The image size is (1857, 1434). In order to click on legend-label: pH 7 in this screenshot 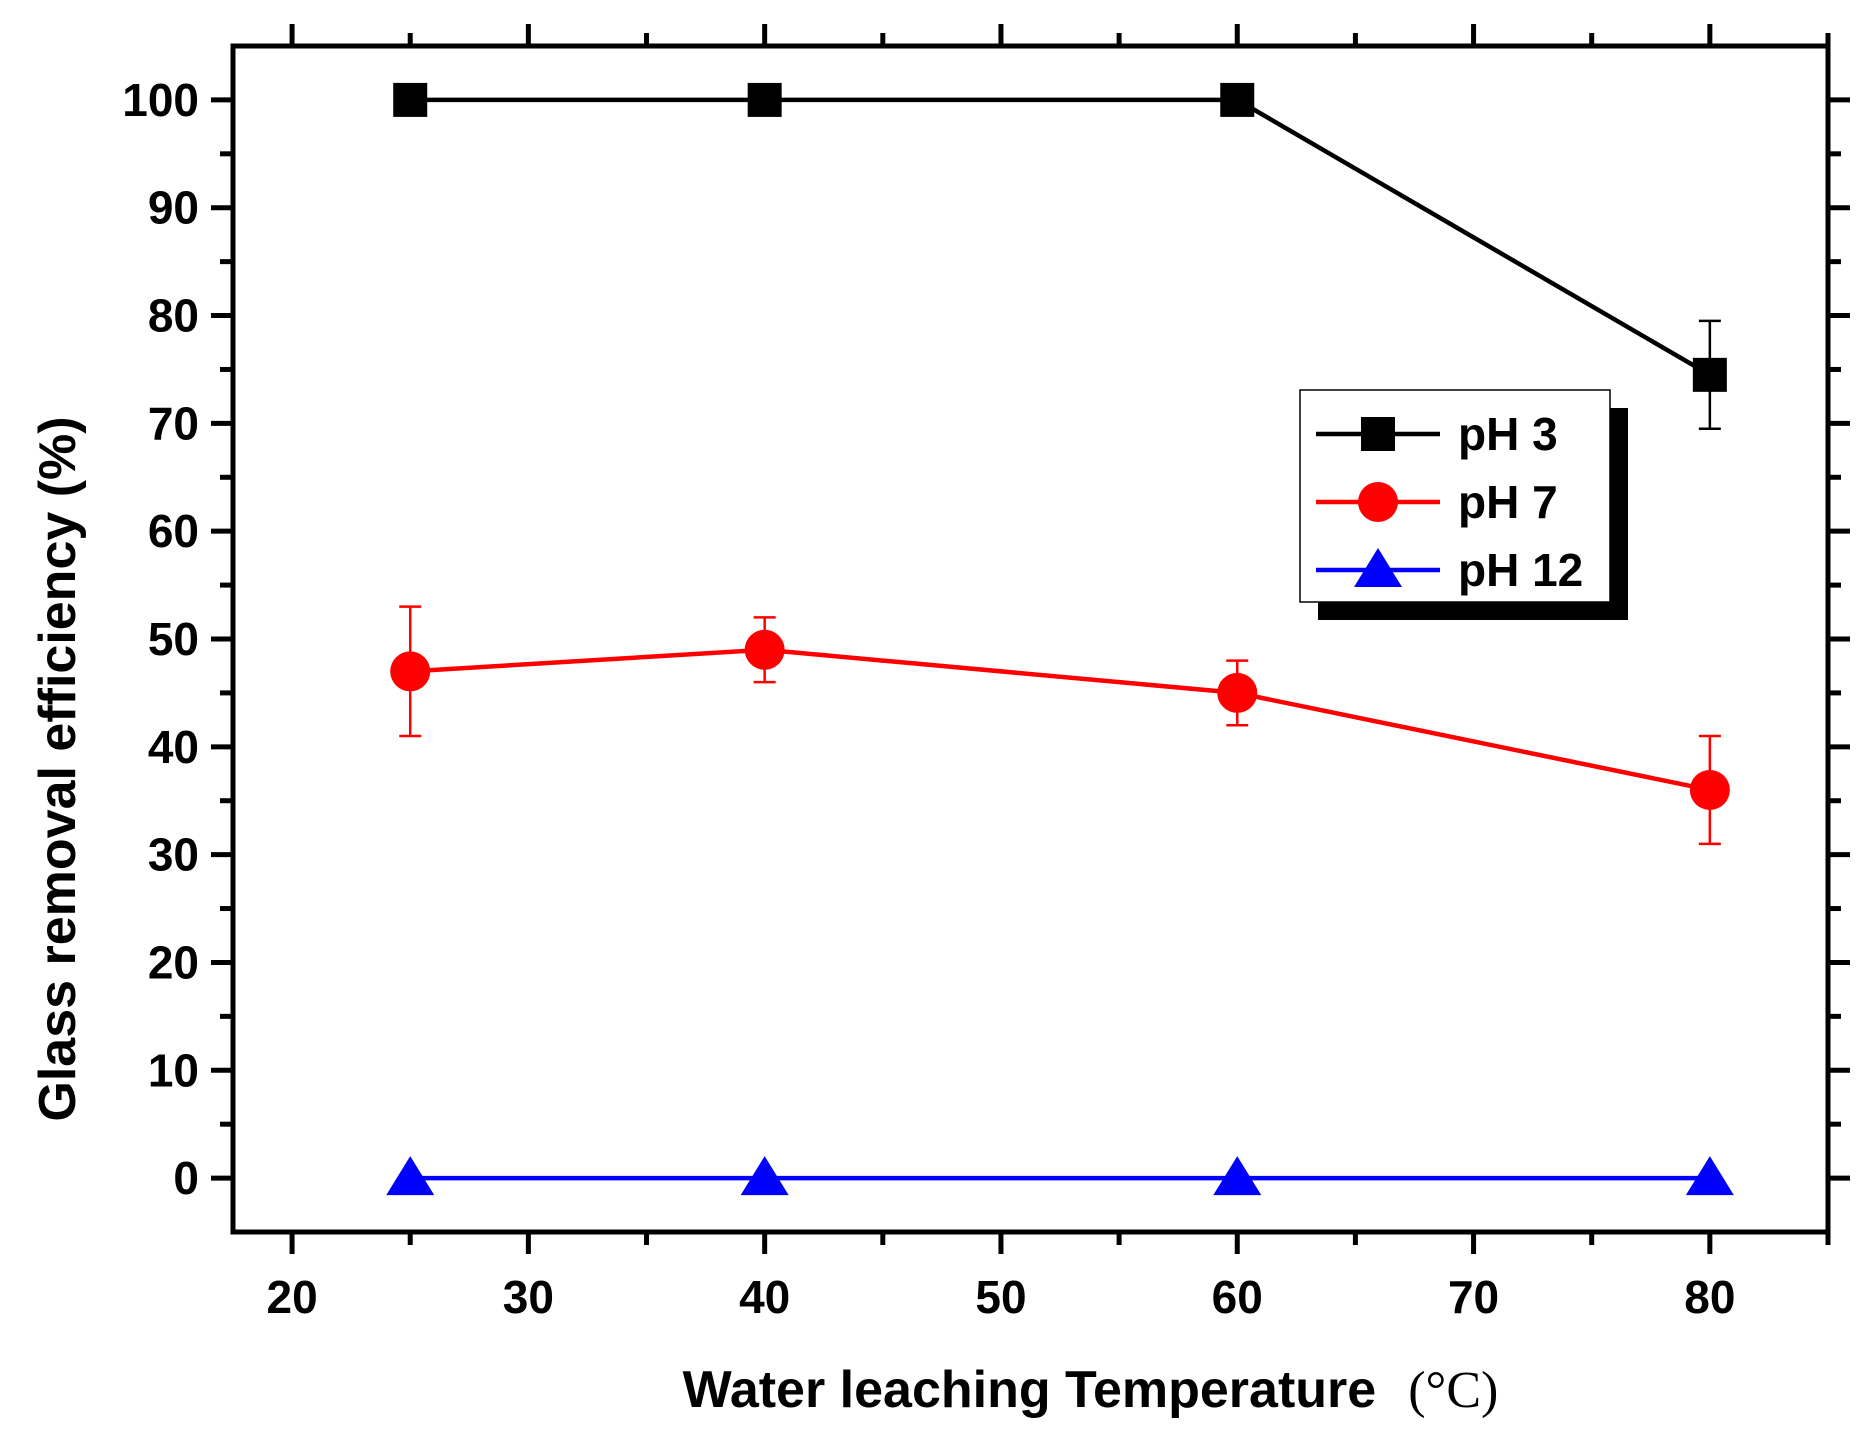, I will do `click(1508, 502)`.